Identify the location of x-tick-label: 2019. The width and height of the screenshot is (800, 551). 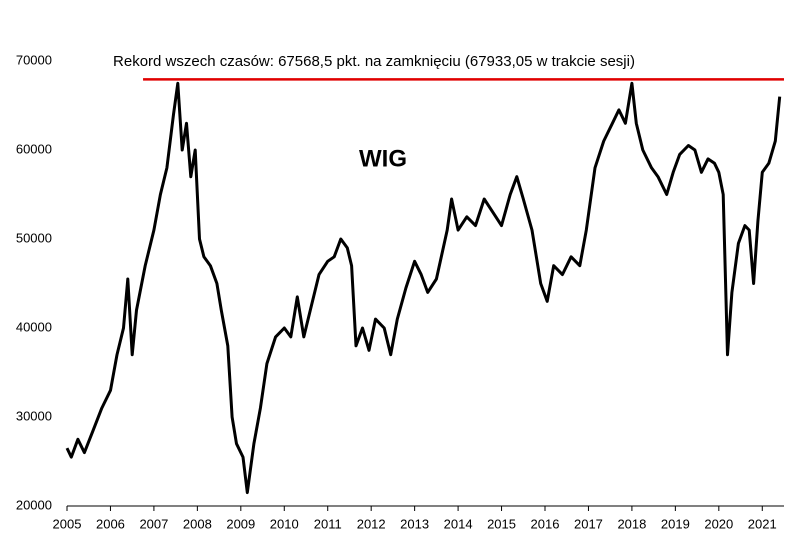
(675, 523).